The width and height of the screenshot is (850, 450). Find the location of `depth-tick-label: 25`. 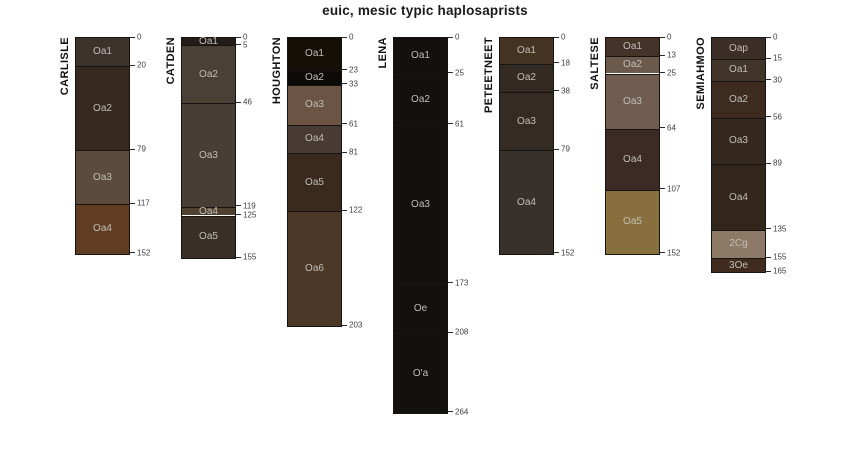

depth-tick-label: 25 is located at coordinates (671, 72).